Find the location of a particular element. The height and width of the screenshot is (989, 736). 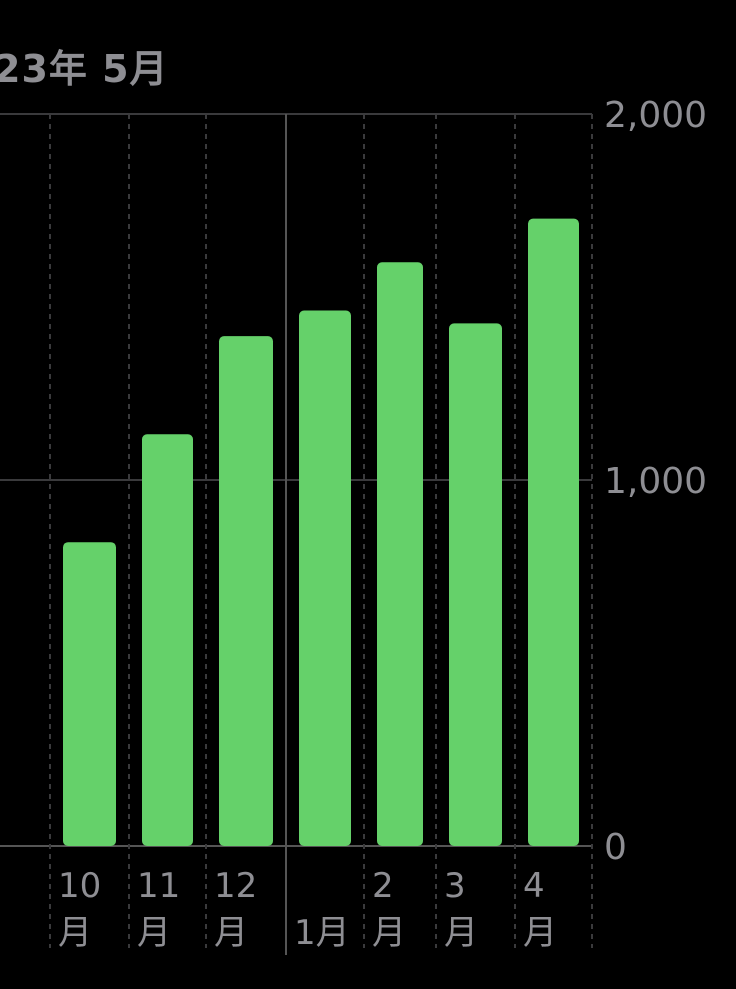

x-tick-label: 3 is located at coordinates (455, 886).